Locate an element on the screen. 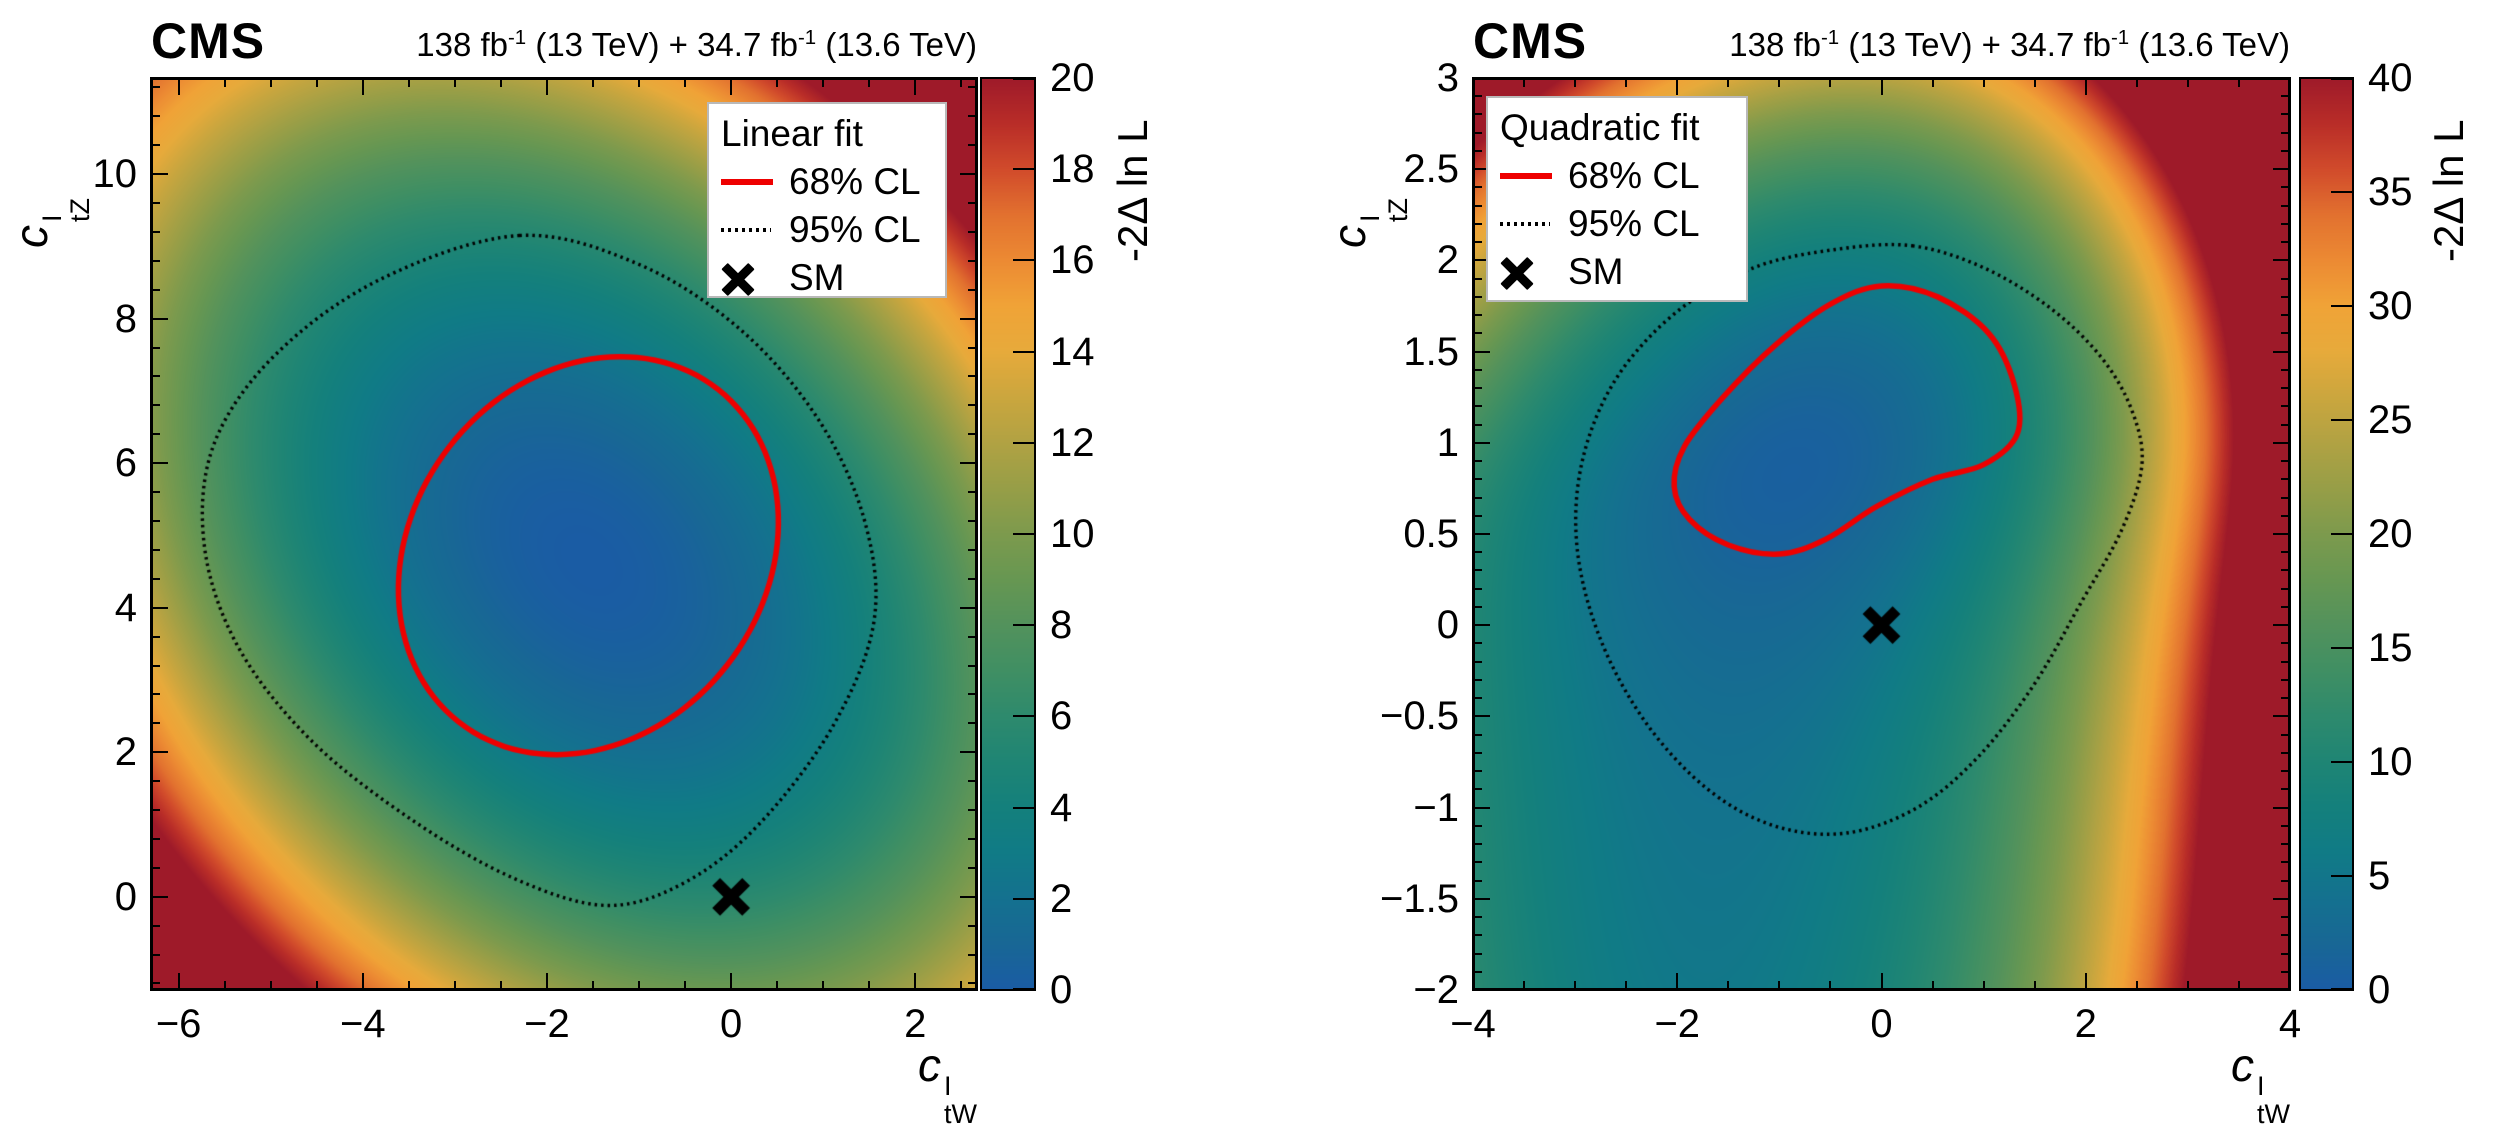 The height and width of the screenshot is (1136, 2502). y-tick-label: 4 is located at coordinates (125, 607).